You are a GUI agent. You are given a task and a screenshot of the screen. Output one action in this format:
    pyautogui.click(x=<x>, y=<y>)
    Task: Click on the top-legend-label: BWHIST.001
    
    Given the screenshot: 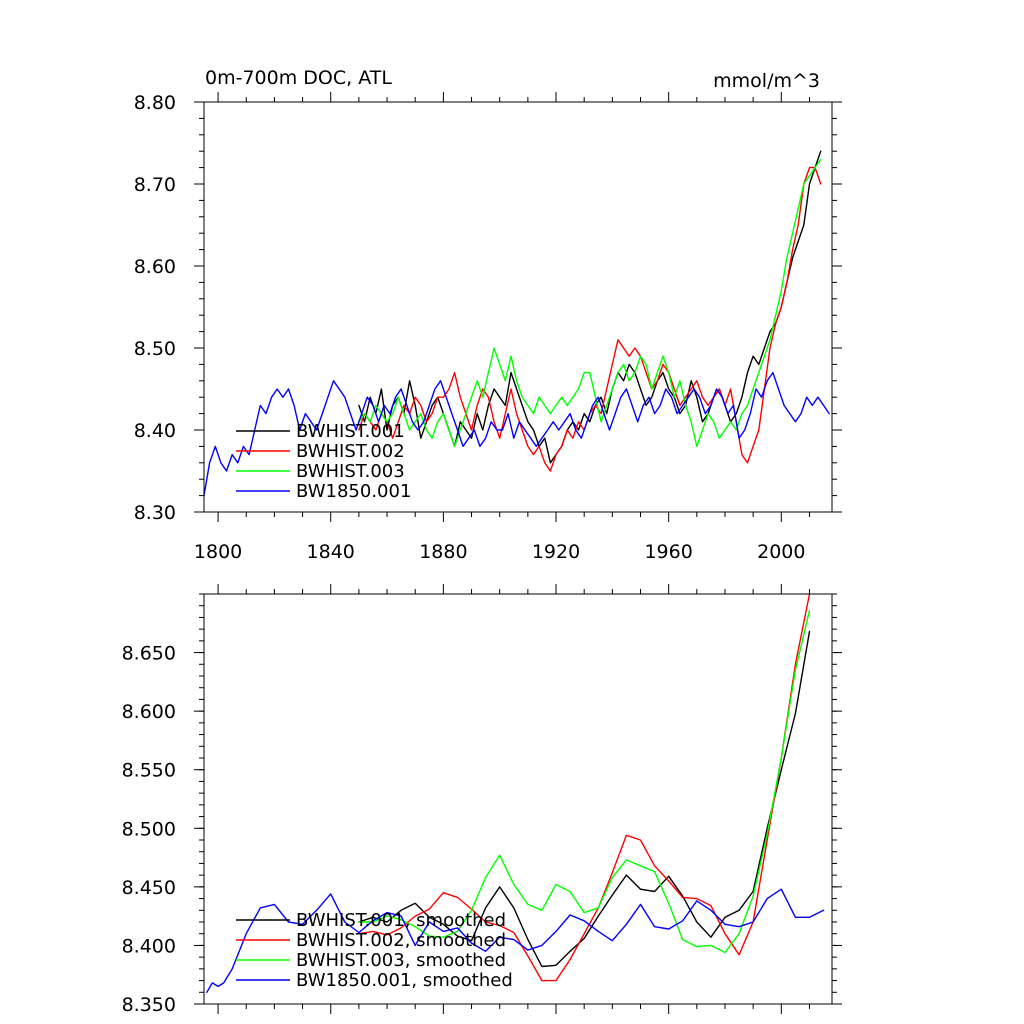 What is the action you would take?
    pyautogui.click(x=350, y=431)
    